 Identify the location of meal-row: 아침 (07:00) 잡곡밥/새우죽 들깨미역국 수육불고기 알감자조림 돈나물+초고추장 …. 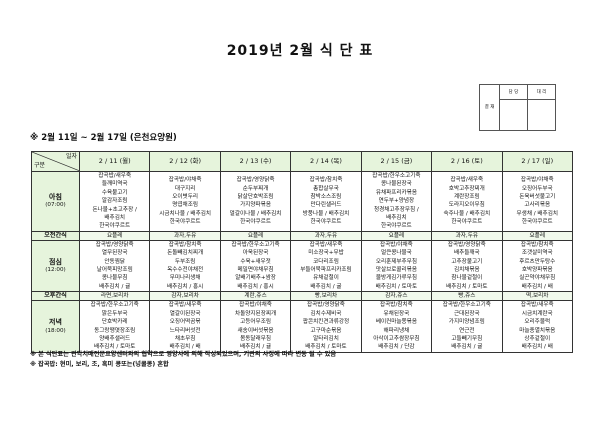
(302, 201).